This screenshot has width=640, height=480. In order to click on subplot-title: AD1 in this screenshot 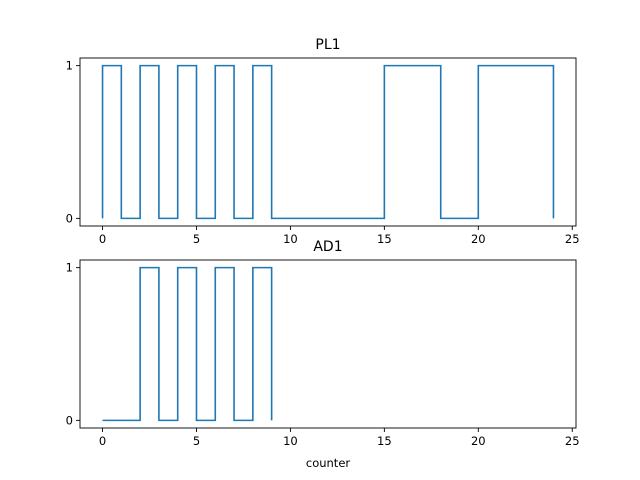, I will do `click(327, 247)`.